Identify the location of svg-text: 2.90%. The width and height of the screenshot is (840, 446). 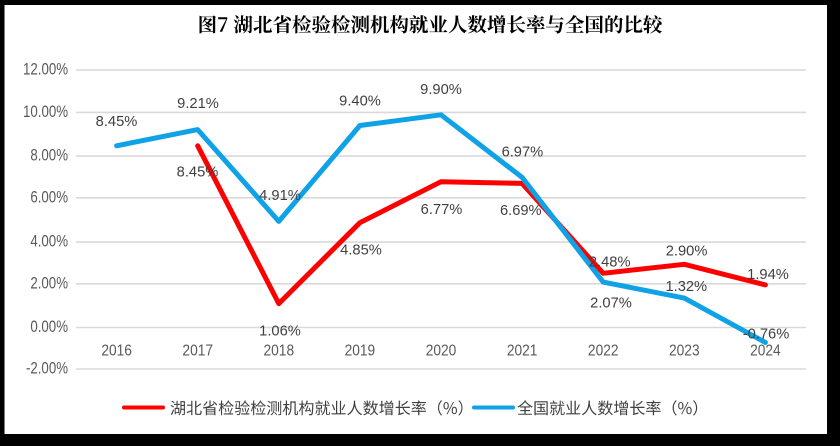
(687, 252).